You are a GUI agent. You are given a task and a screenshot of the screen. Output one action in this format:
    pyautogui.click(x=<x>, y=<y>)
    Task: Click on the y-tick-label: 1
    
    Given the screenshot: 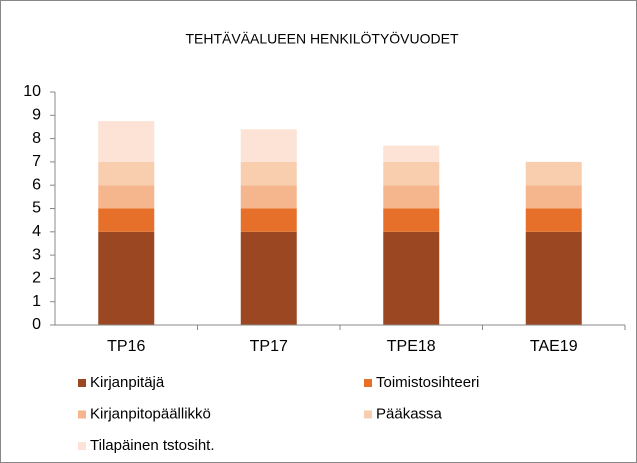 What is the action you would take?
    pyautogui.click(x=36, y=301)
    